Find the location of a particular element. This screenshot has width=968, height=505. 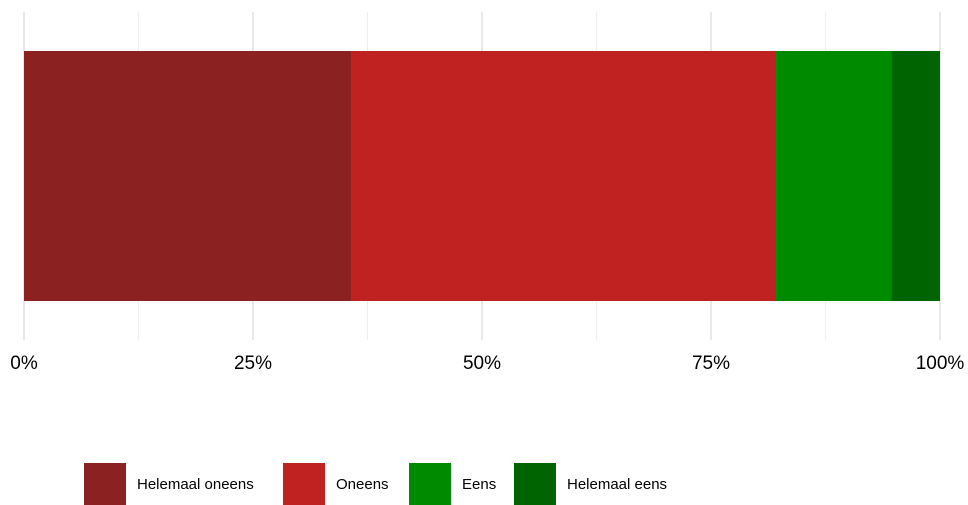

legend: Helemaal oneens Oneens Eens Helemaal eens is located at coordinates (375, 484).